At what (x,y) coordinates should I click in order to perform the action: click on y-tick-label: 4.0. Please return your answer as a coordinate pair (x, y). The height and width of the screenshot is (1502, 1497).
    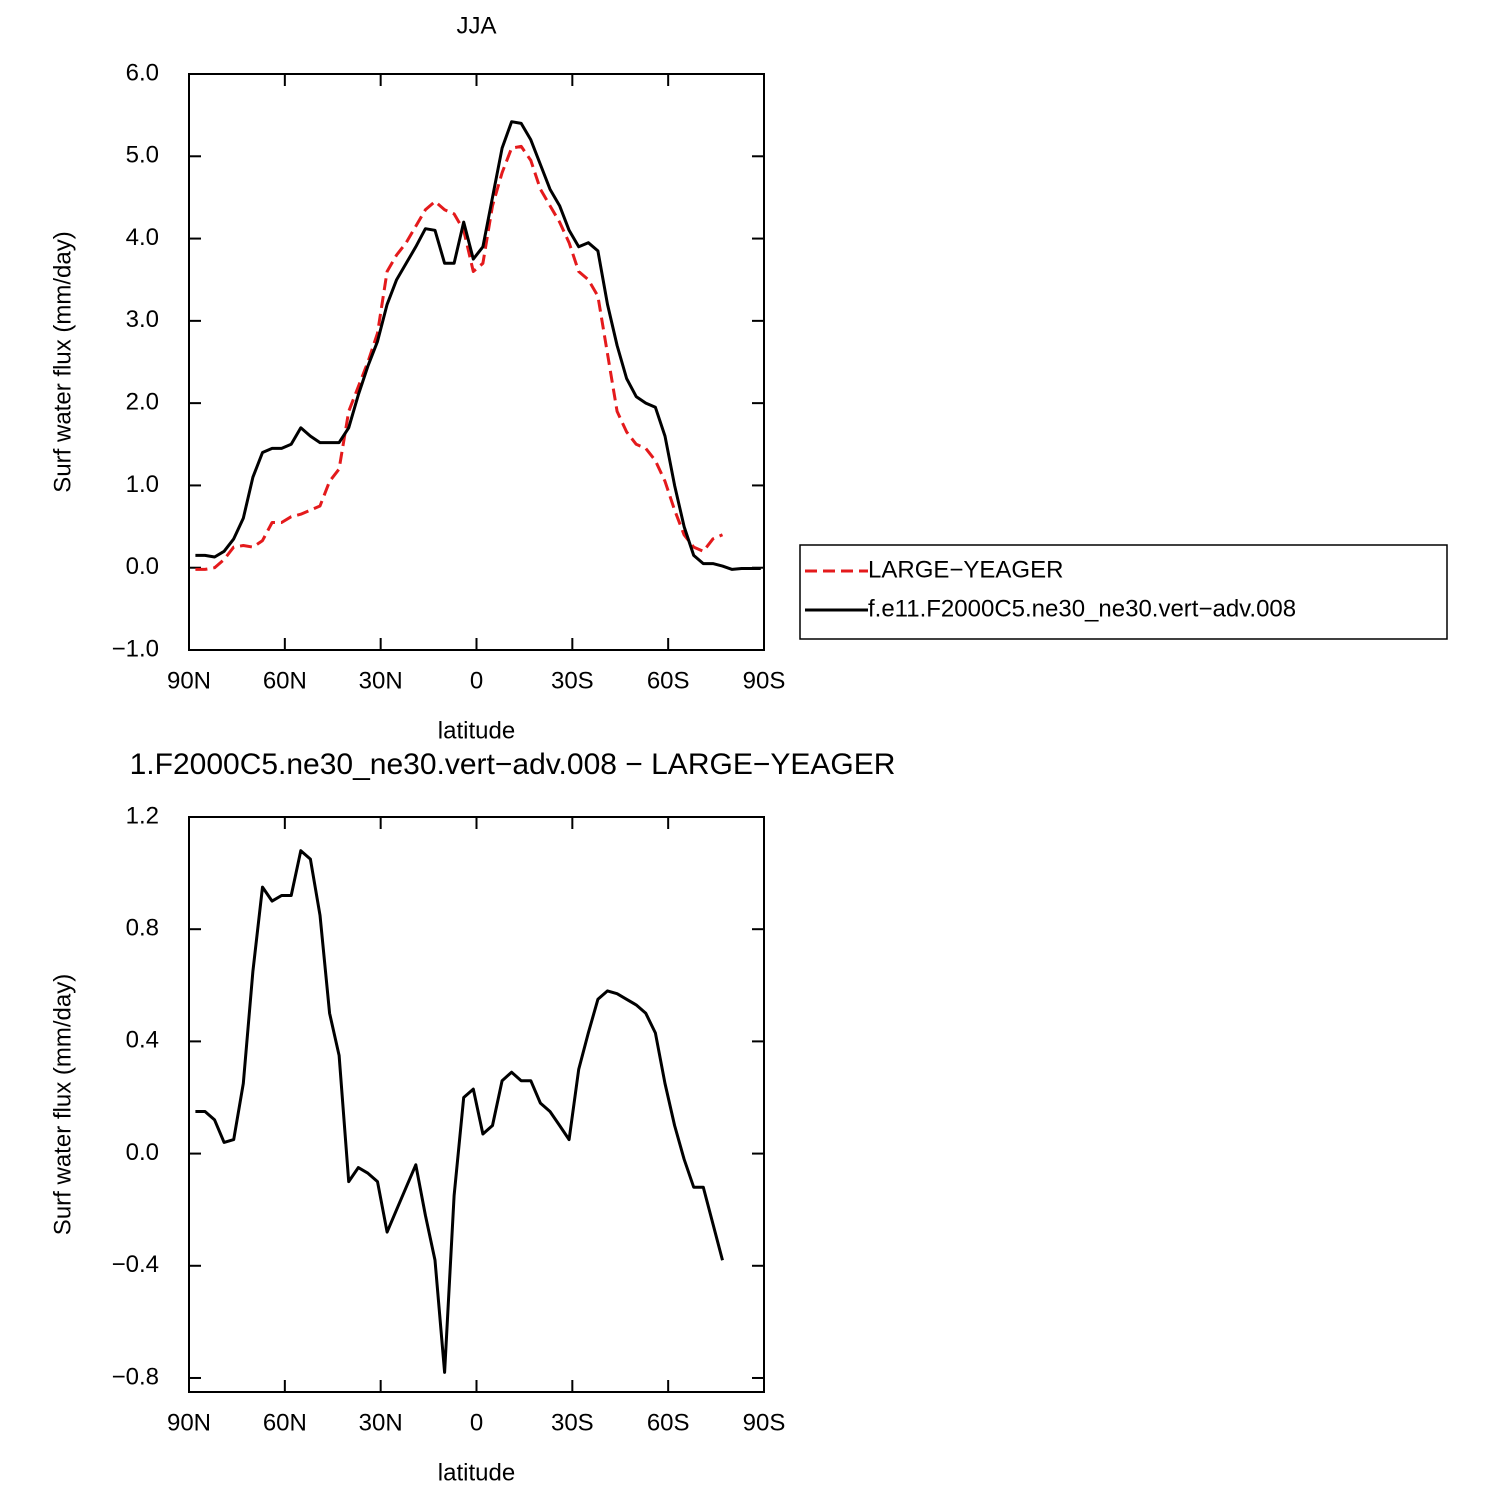
    Looking at the image, I should click on (142, 237).